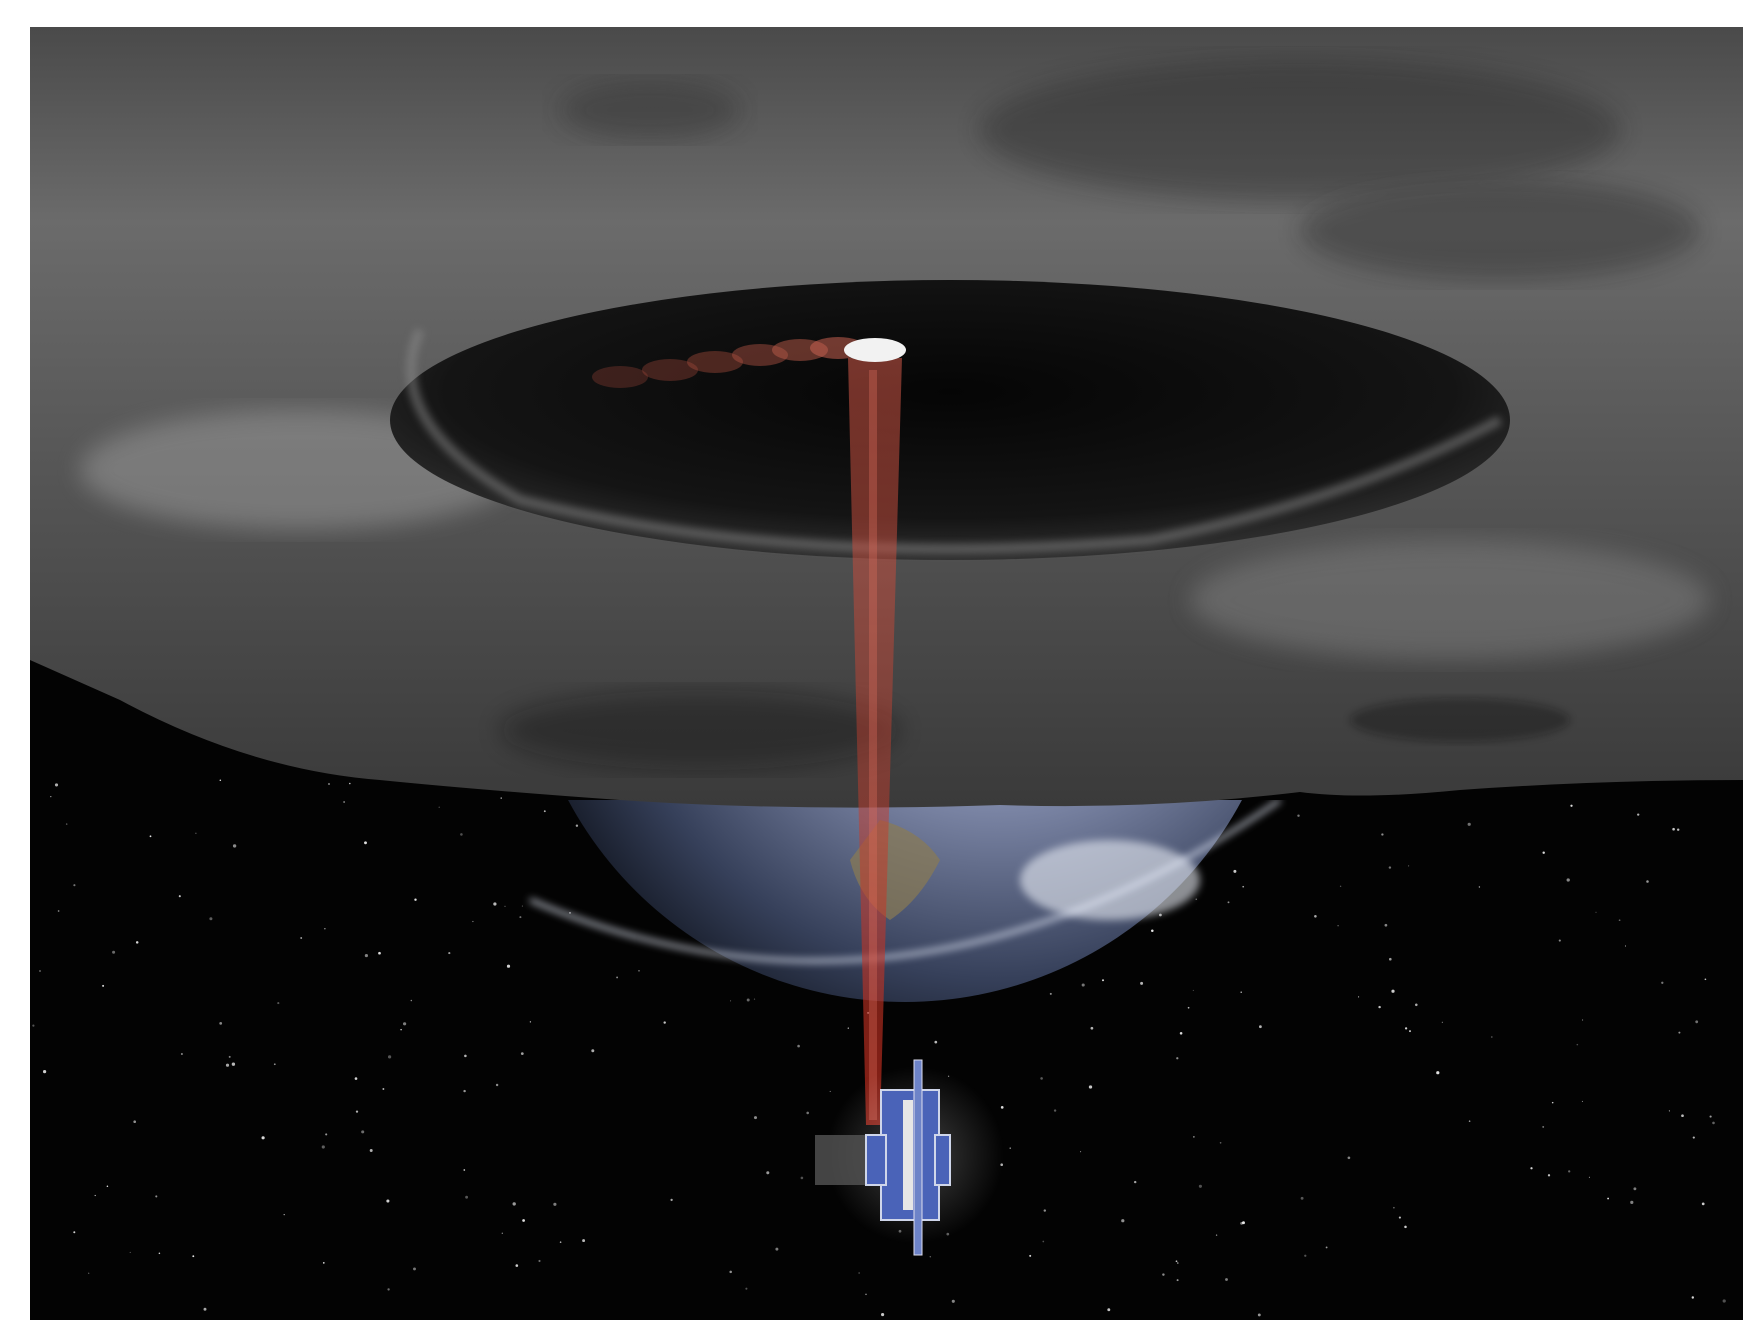 This screenshot has height=1323, width=1743. What do you see at coordinates (875, 350) in the screenshot?
I see `laser-spot` at bounding box center [875, 350].